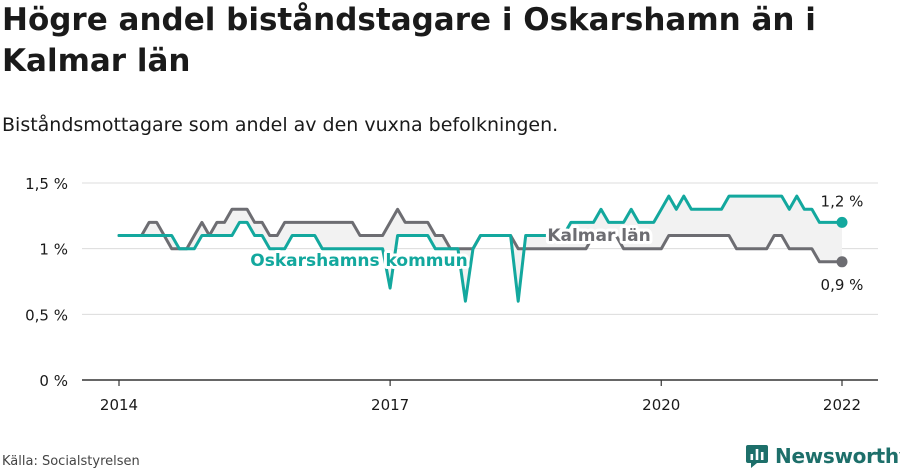 The height and width of the screenshot is (474, 900). I want to click on brand-name: Newsworthy, so click(837, 456).